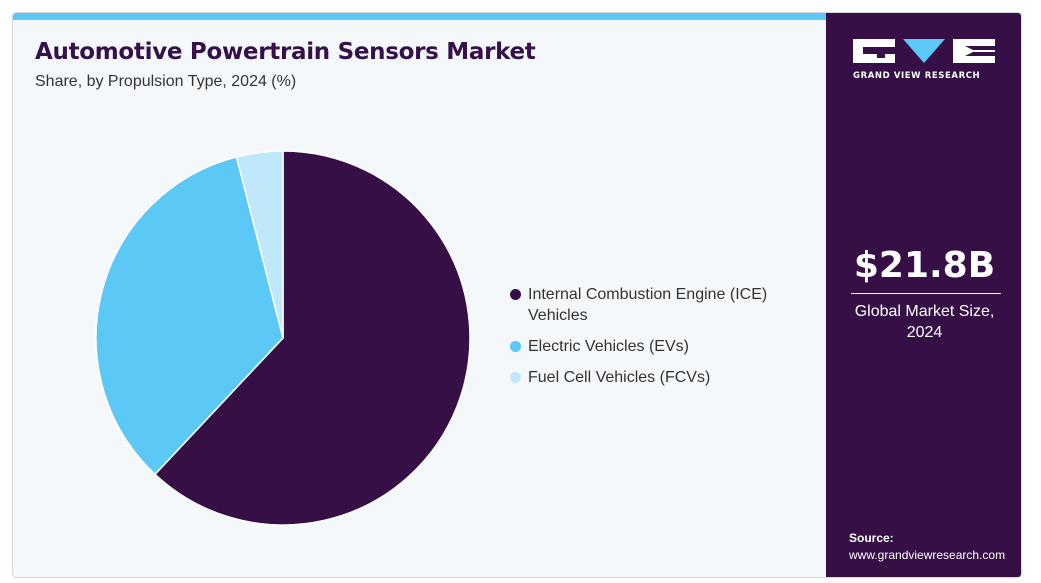  What do you see at coordinates (419, 16) in the screenshot?
I see `accent-bar` at bounding box center [419, 16].